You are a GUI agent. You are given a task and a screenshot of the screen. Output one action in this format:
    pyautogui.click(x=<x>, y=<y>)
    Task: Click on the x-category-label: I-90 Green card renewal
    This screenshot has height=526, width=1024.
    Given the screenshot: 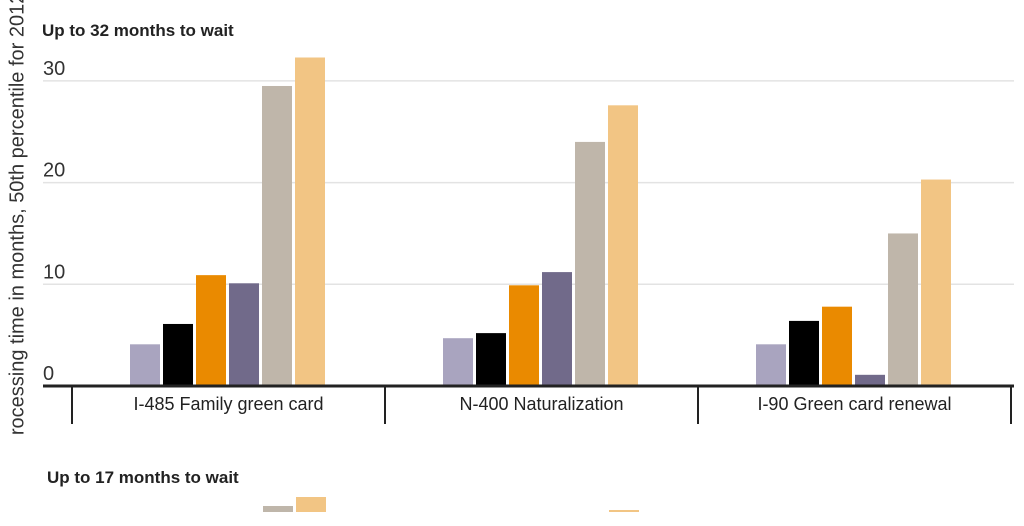 What is the action you would take?
    pyautogui.click(x=854, y=404)
    